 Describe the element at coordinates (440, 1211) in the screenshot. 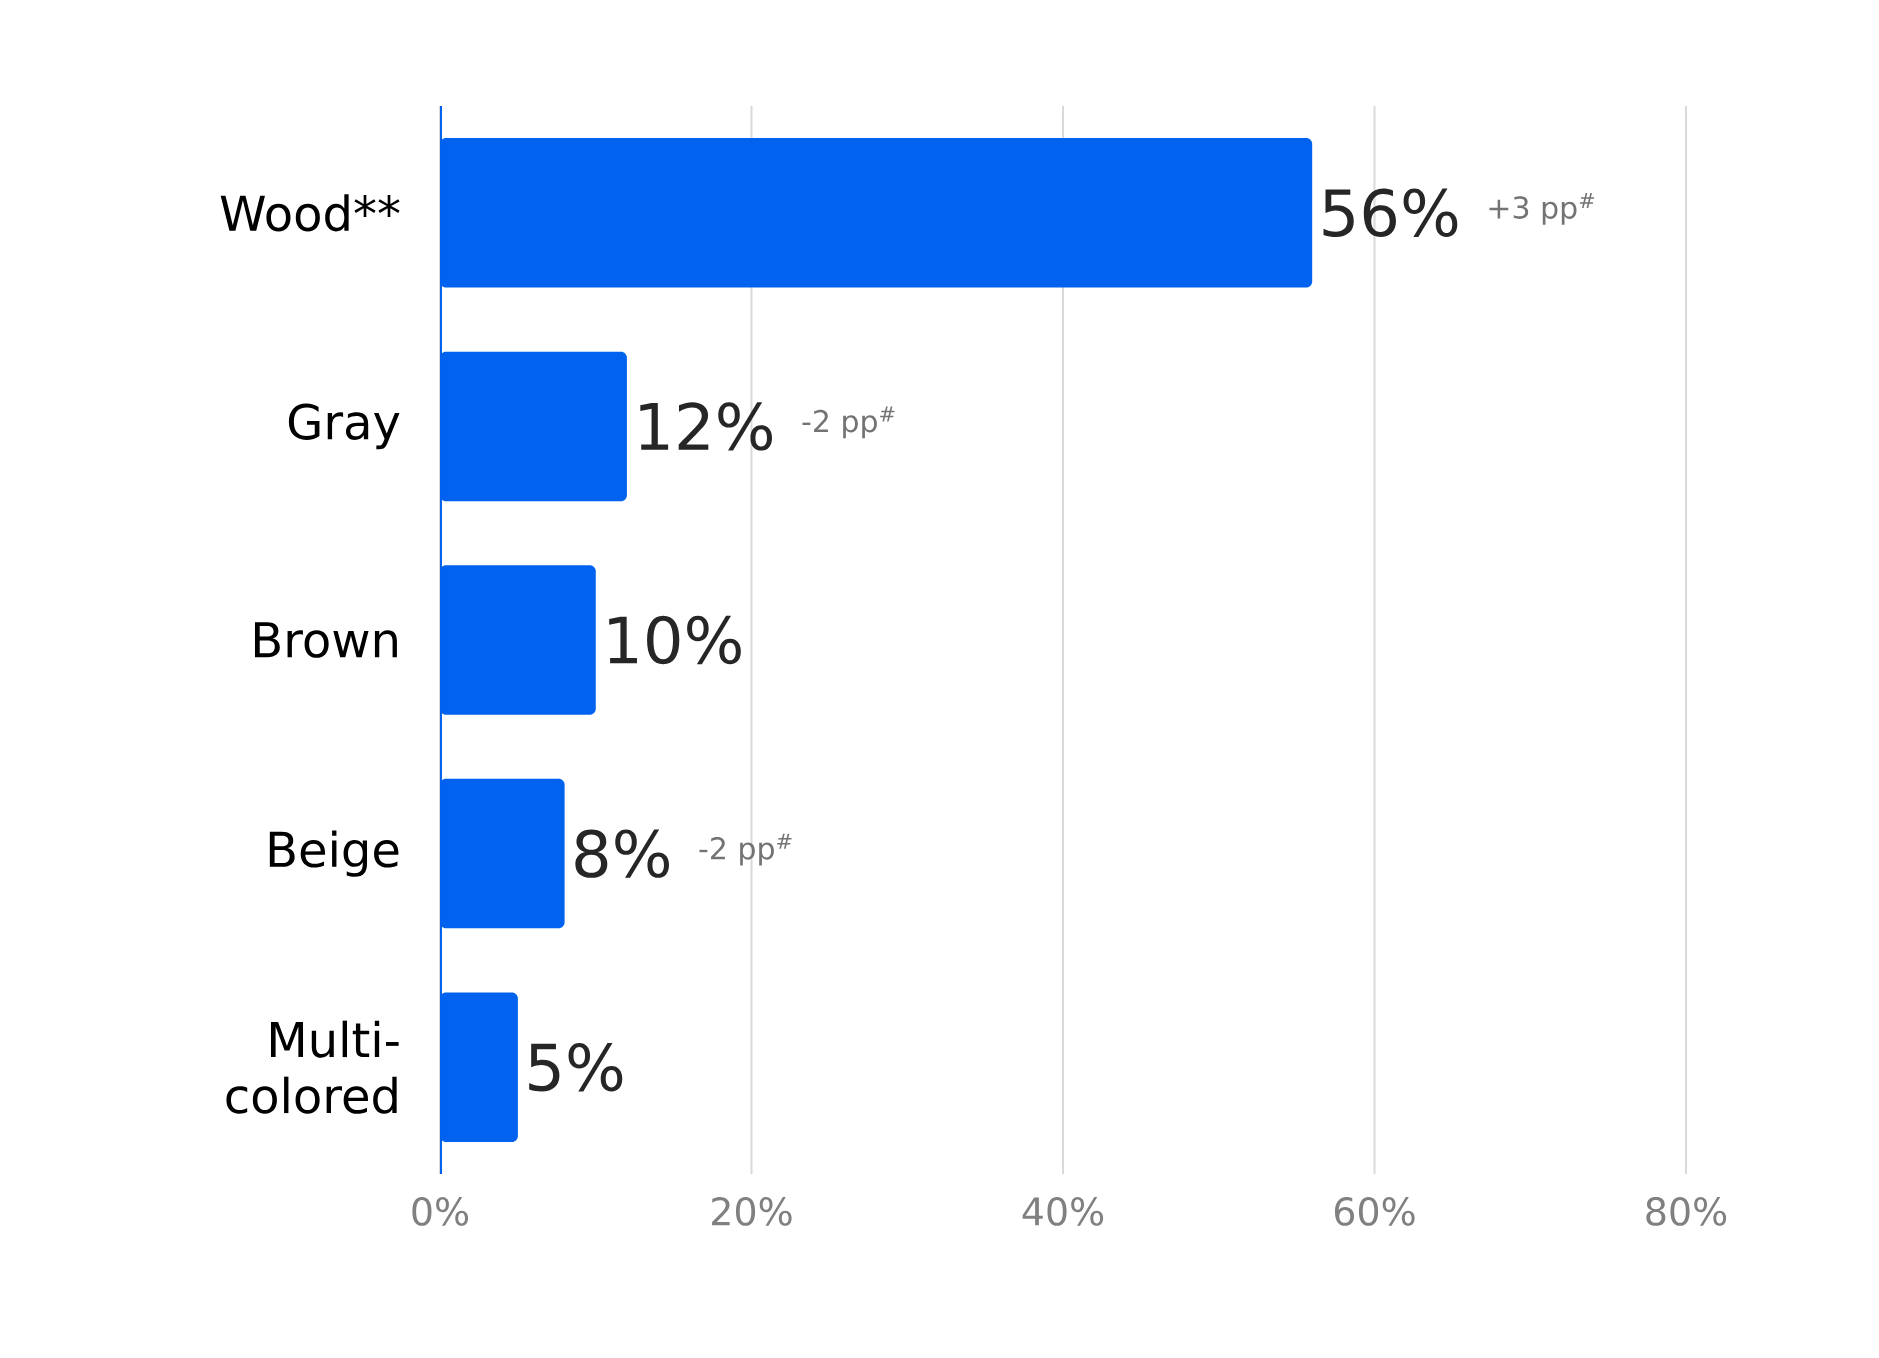

I see `x-tick-label: 0%` at that location.